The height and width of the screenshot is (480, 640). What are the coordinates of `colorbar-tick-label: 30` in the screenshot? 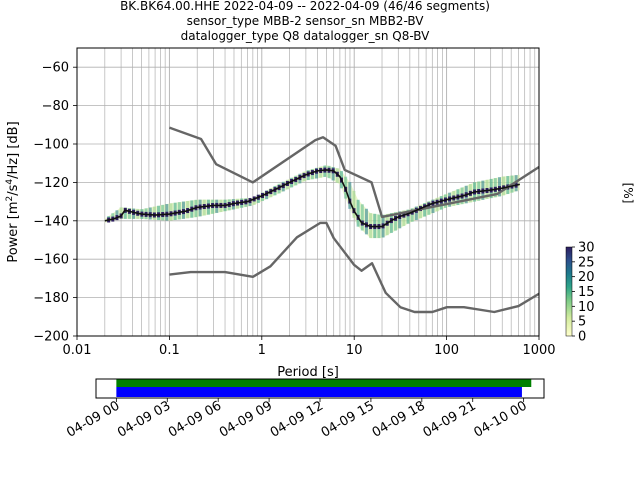 It's located at (586, 248).